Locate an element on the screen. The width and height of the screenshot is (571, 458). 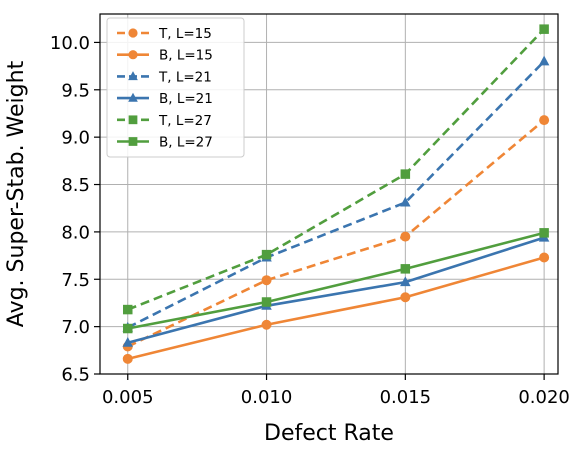
y-tick-label: 6.5 is located at coordinates (75, 375).